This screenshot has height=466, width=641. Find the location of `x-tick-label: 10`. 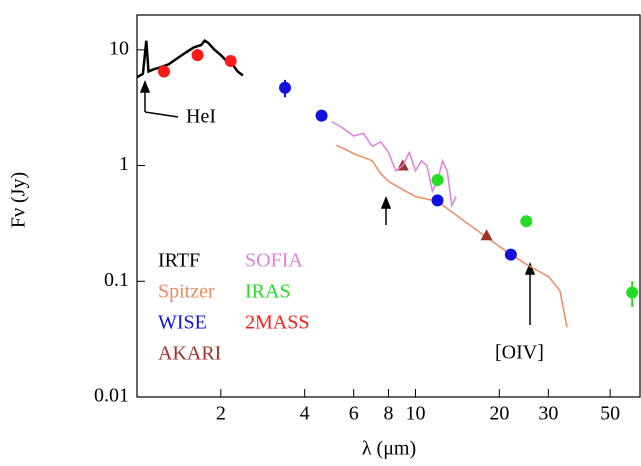

x-tick-label: 10 is located at coordinates (415, 414).